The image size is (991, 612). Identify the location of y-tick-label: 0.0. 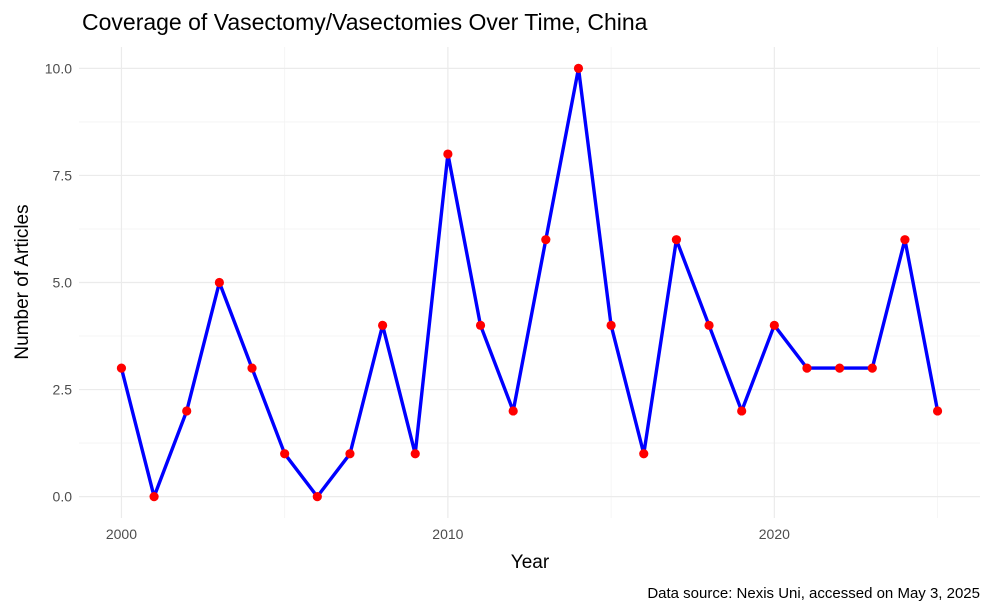
(63, 497).